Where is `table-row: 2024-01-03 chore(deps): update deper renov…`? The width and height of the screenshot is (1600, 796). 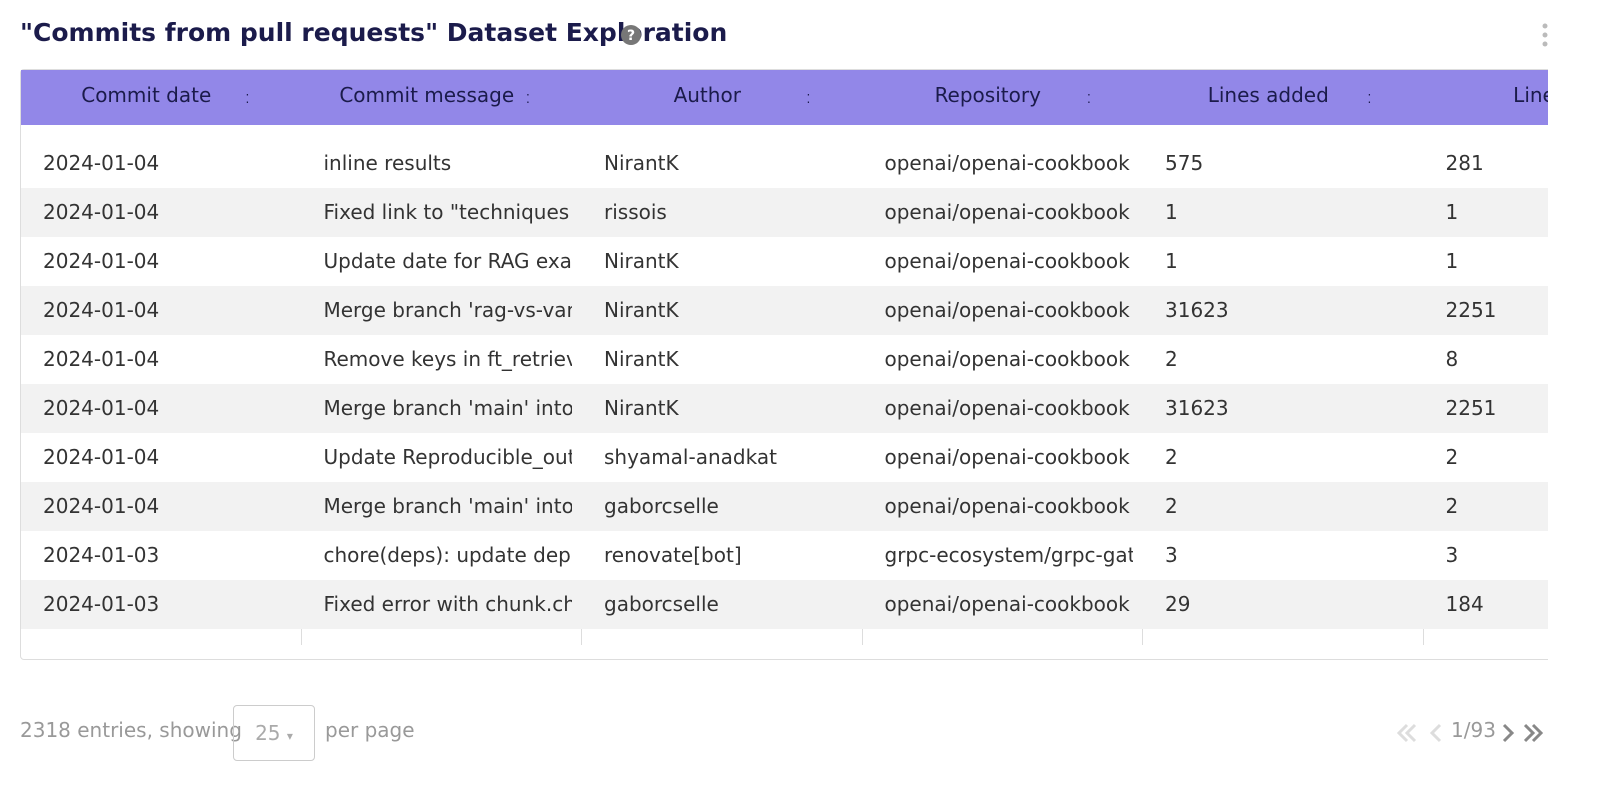
table-row: 2024-01-03 chore(deps): update deper renov… is located at coordinates (784, 555).